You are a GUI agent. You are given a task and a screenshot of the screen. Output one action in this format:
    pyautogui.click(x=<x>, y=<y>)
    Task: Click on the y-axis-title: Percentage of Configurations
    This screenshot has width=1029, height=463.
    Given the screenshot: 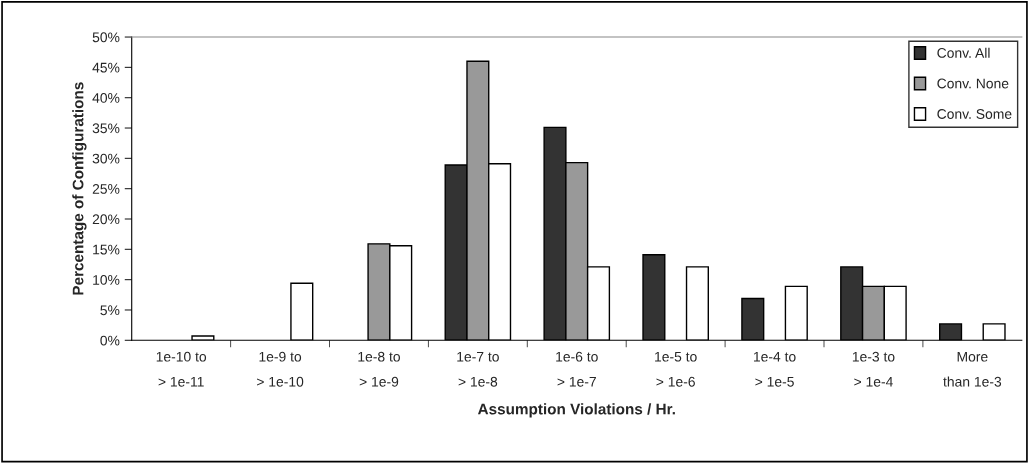 What is the action you would take?
    pyautogui.click(x=79, y=188)
    